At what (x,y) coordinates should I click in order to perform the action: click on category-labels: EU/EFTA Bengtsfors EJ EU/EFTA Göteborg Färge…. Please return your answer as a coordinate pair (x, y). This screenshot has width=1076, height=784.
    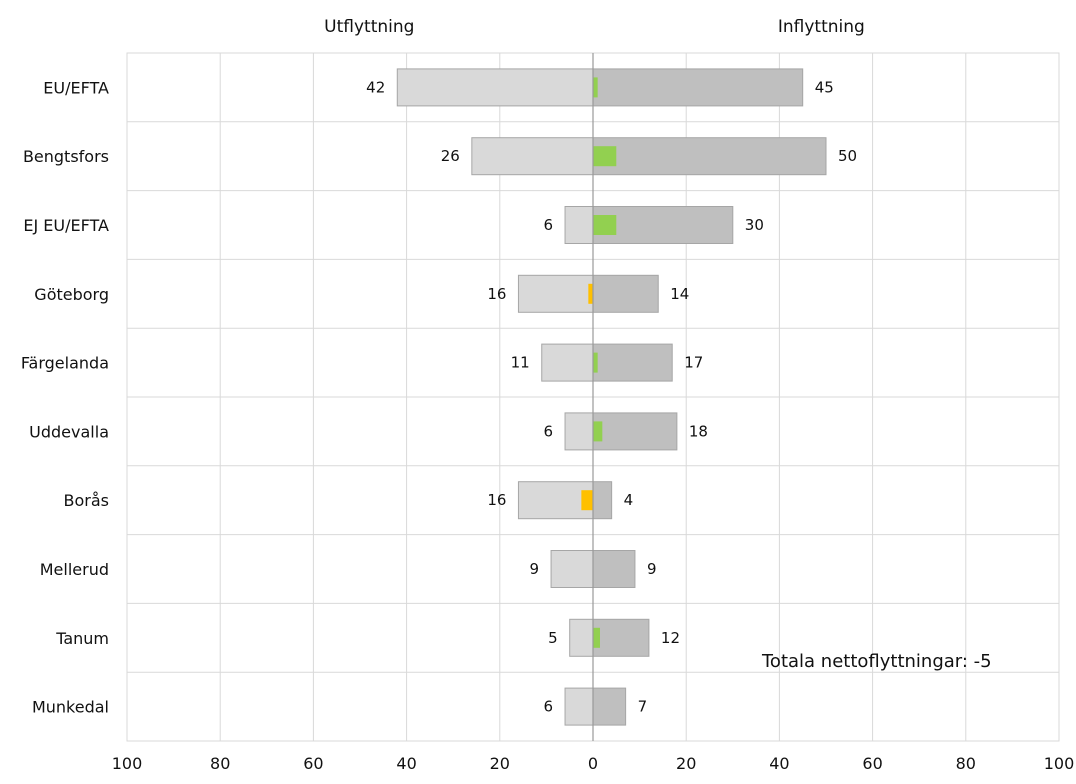
    Looking at the image, I should click on (65, 397).